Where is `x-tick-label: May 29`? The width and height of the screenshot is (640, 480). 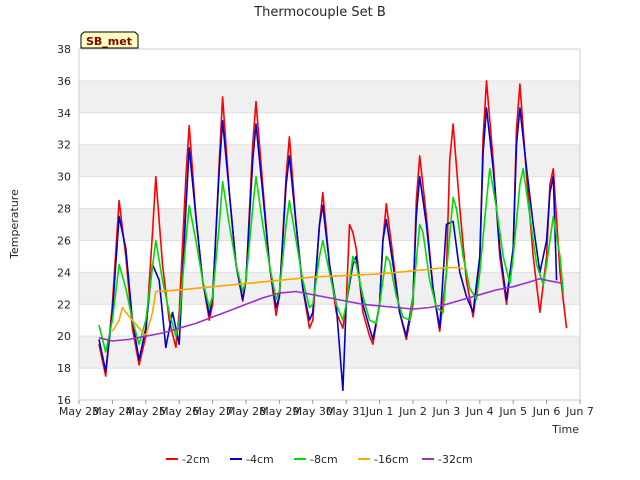
x-tick-label: May 29 is located at coordinates (279, 411).